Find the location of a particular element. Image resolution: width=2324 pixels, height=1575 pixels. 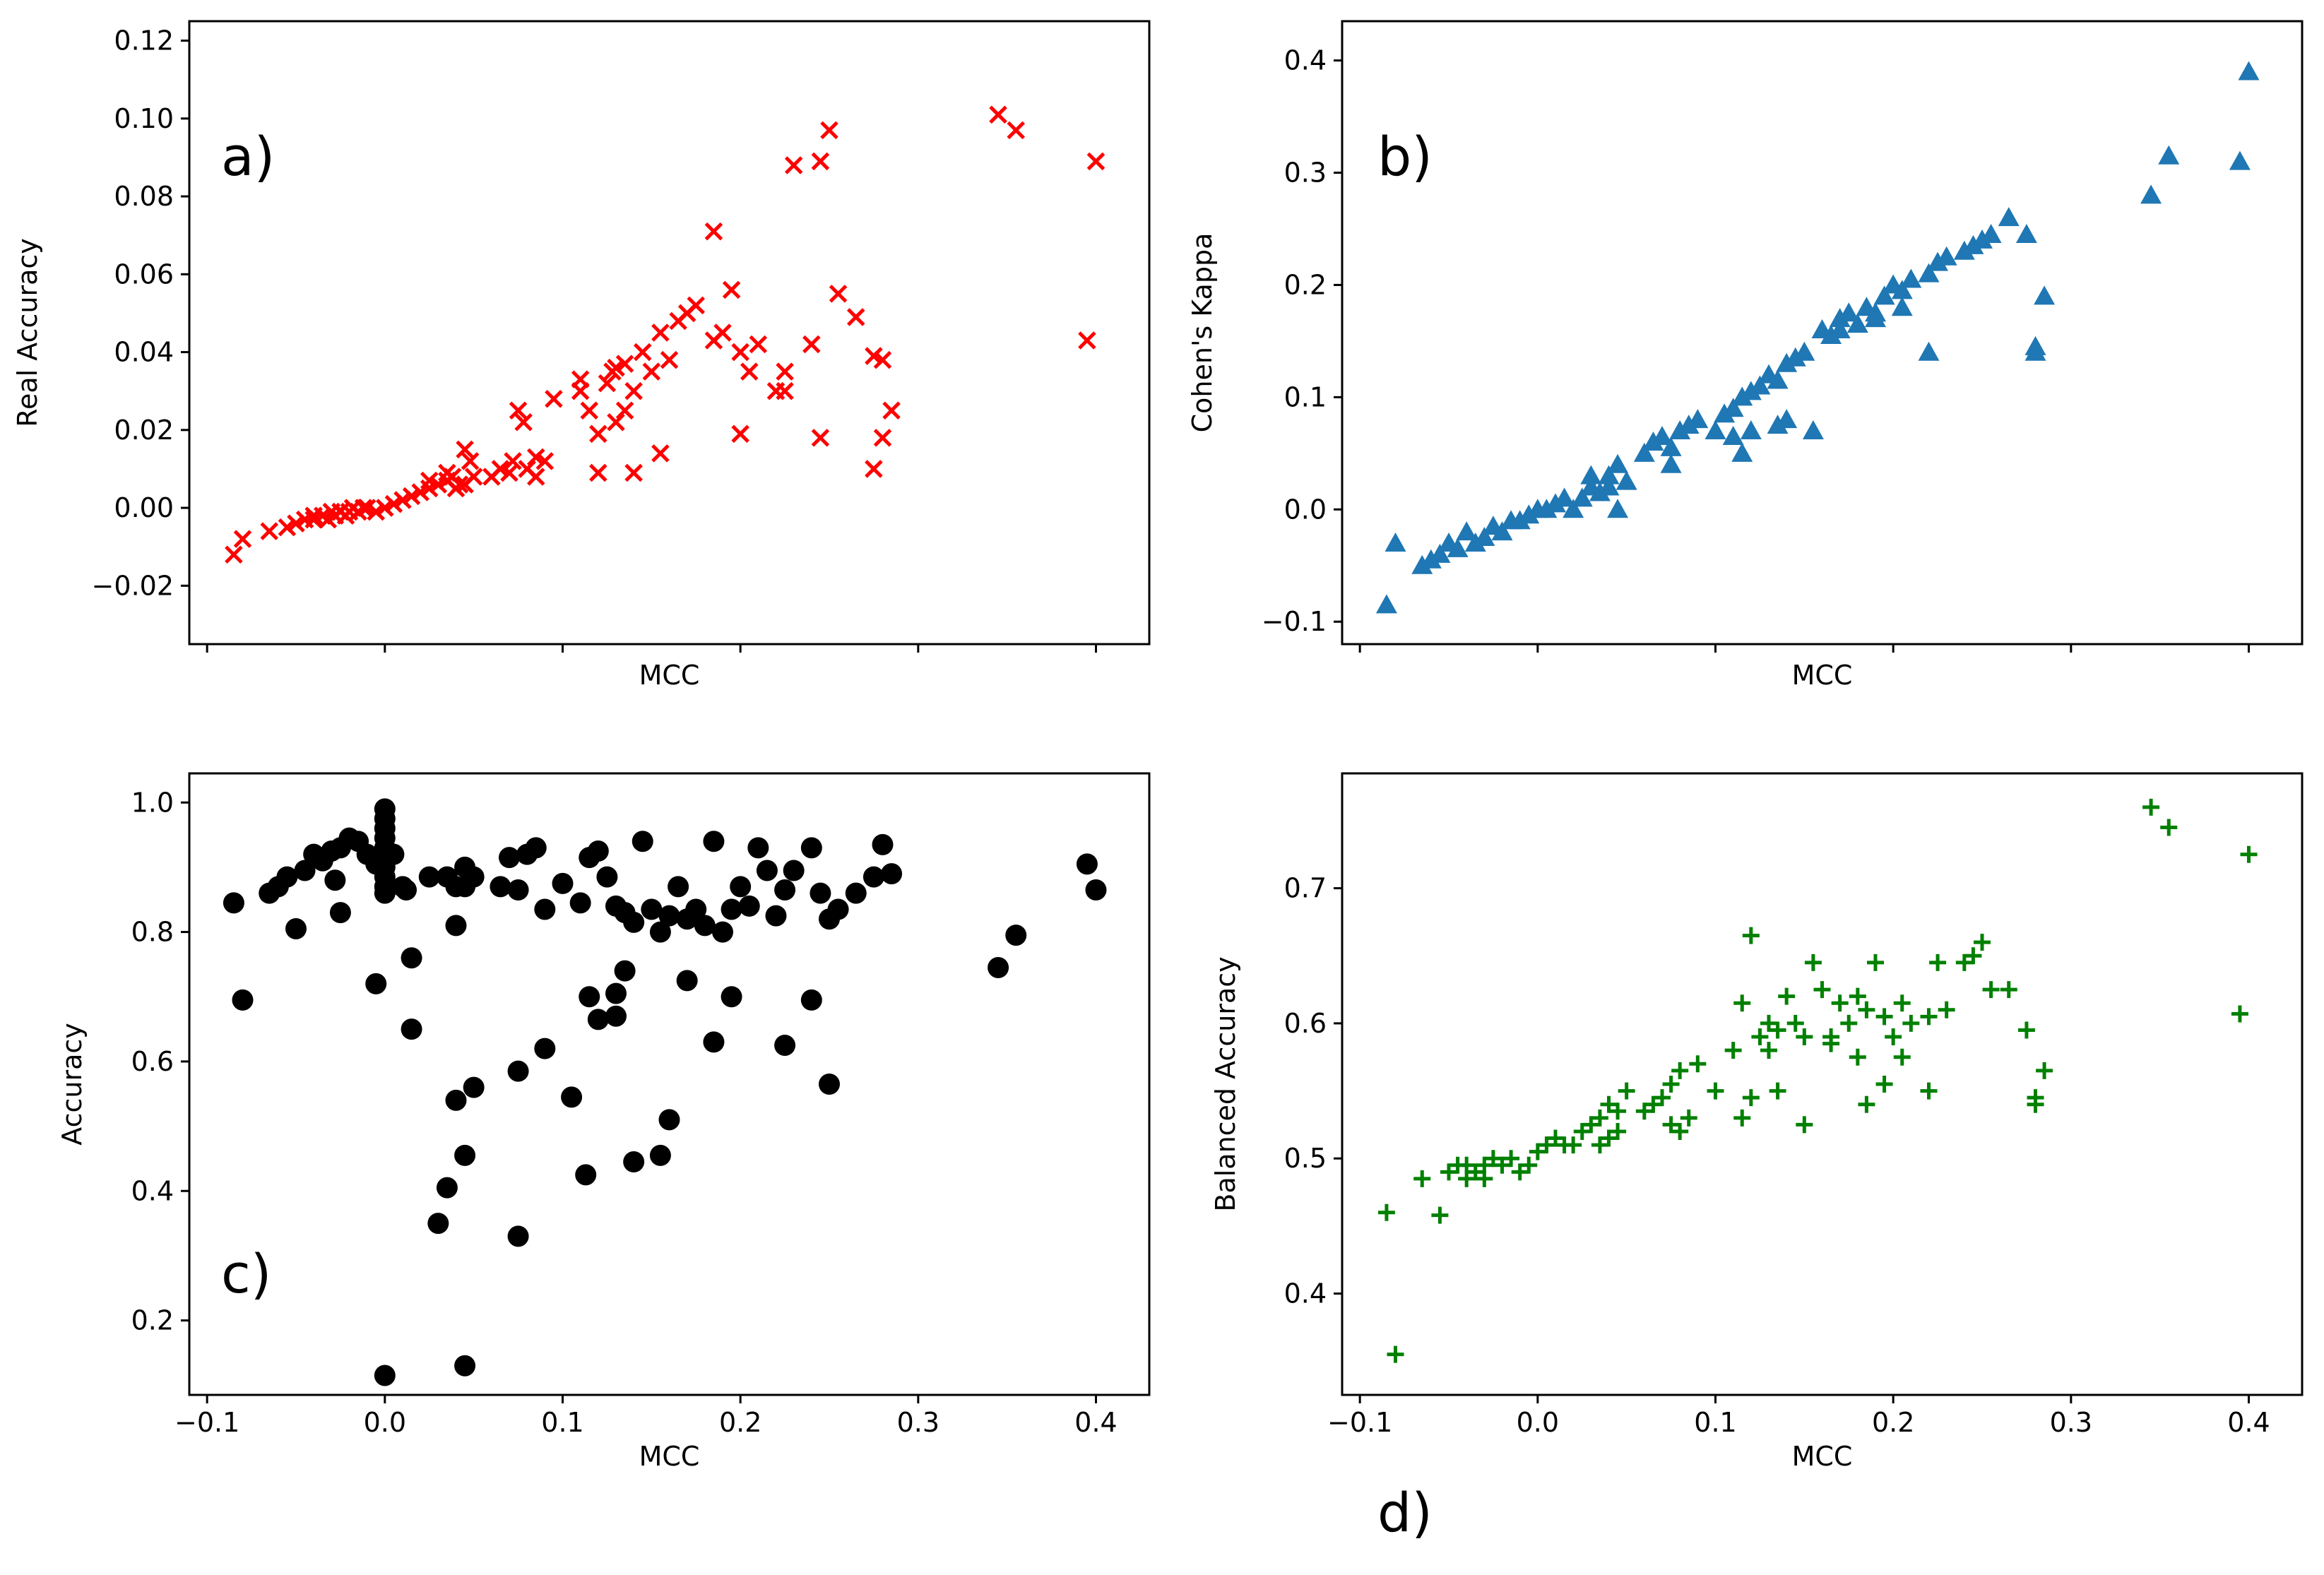

y-axis-label: Real Accuracy is located at coordinates (28, 333).